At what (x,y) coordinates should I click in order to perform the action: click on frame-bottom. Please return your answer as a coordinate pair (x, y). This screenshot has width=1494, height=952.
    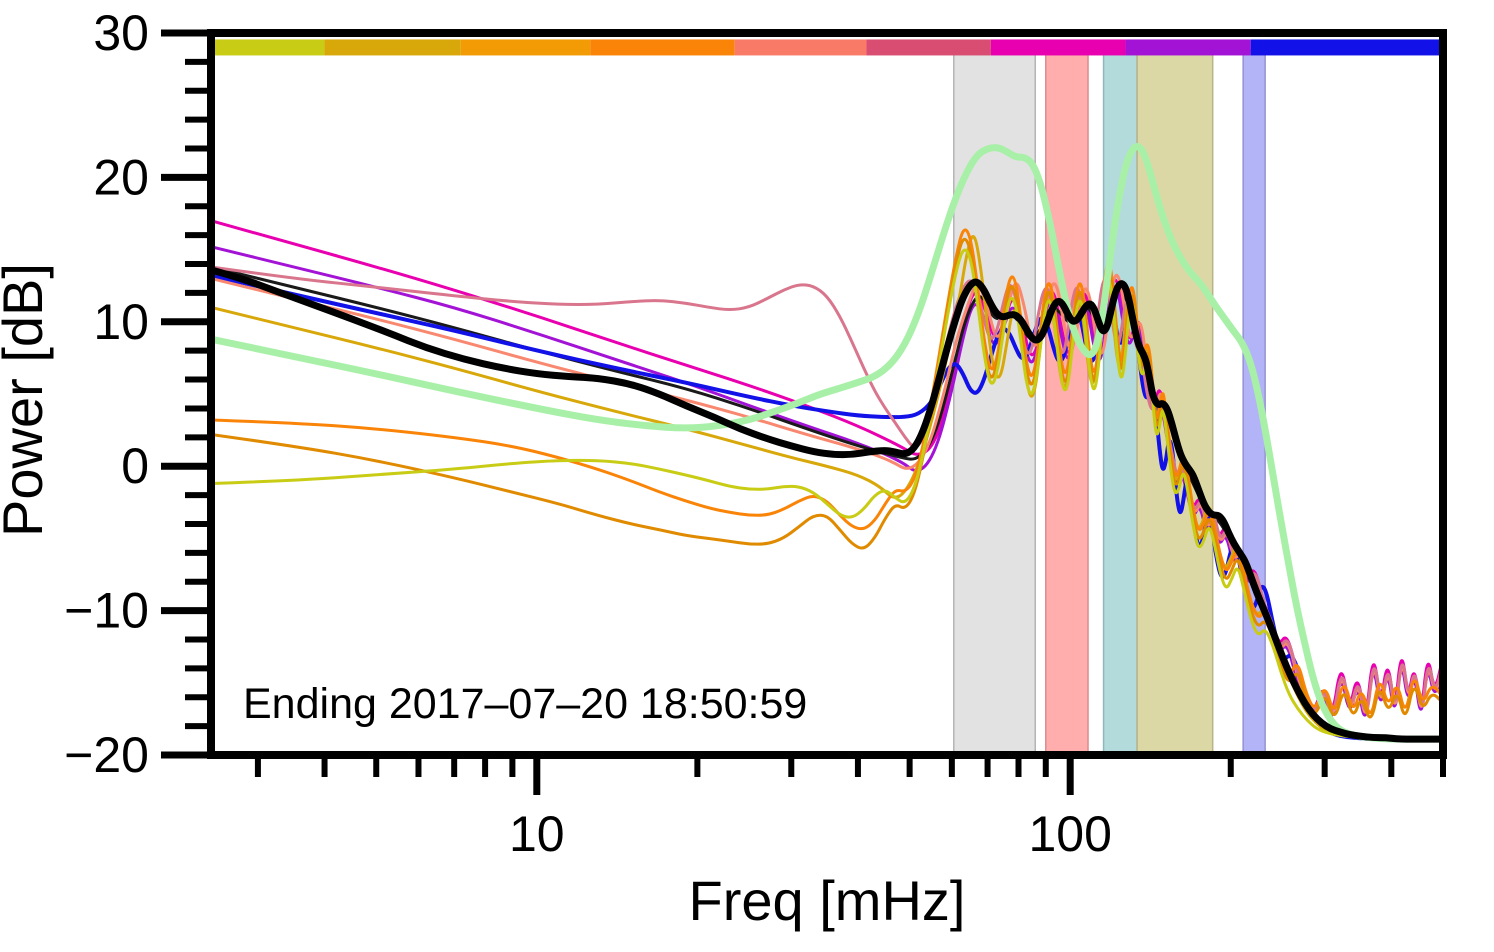
    Looking at the image, I should click on (827, 755).